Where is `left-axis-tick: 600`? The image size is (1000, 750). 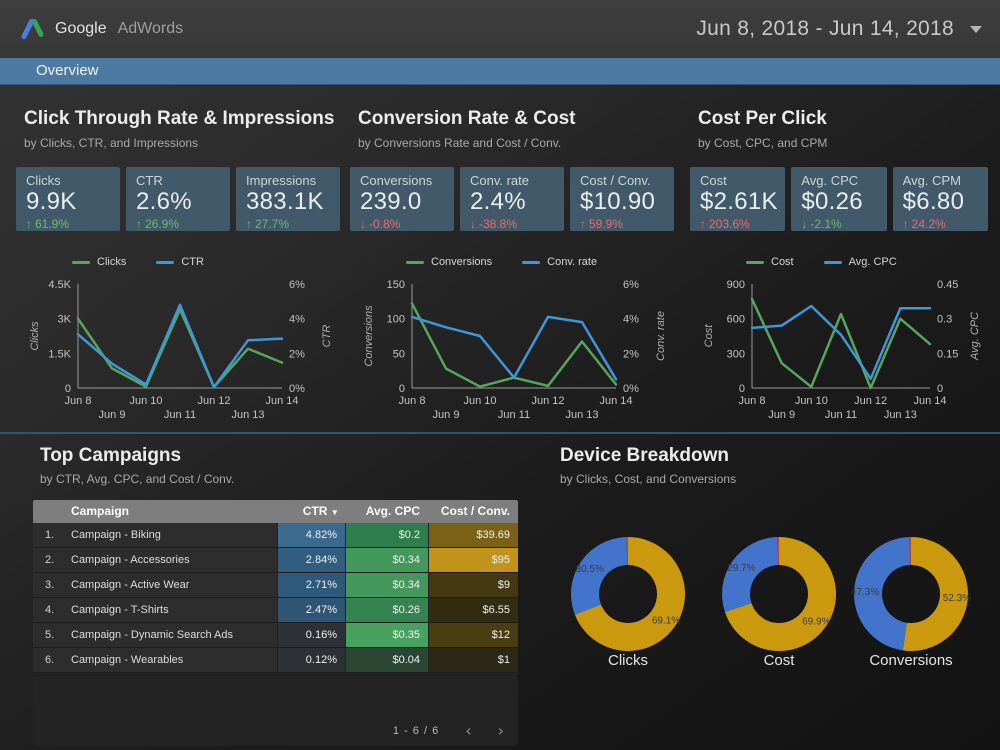
left-axis-tick: 600 is located at coordinates (736, 320).